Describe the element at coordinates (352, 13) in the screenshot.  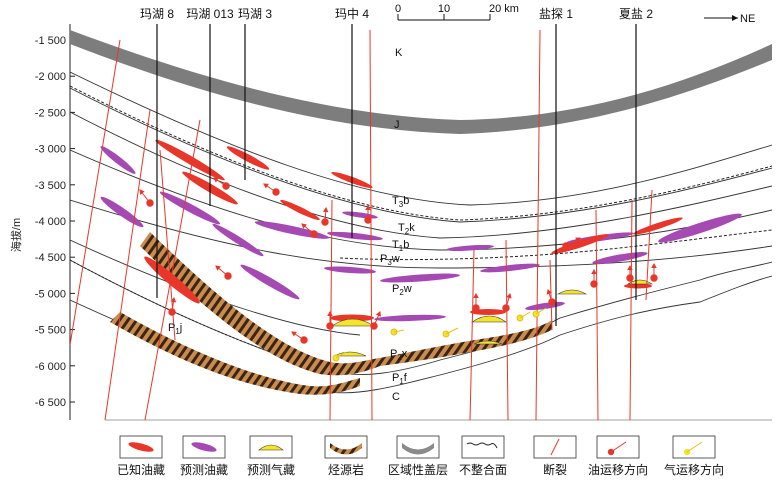
I see `well-label-mazhong4: 玛中 4` at that location.